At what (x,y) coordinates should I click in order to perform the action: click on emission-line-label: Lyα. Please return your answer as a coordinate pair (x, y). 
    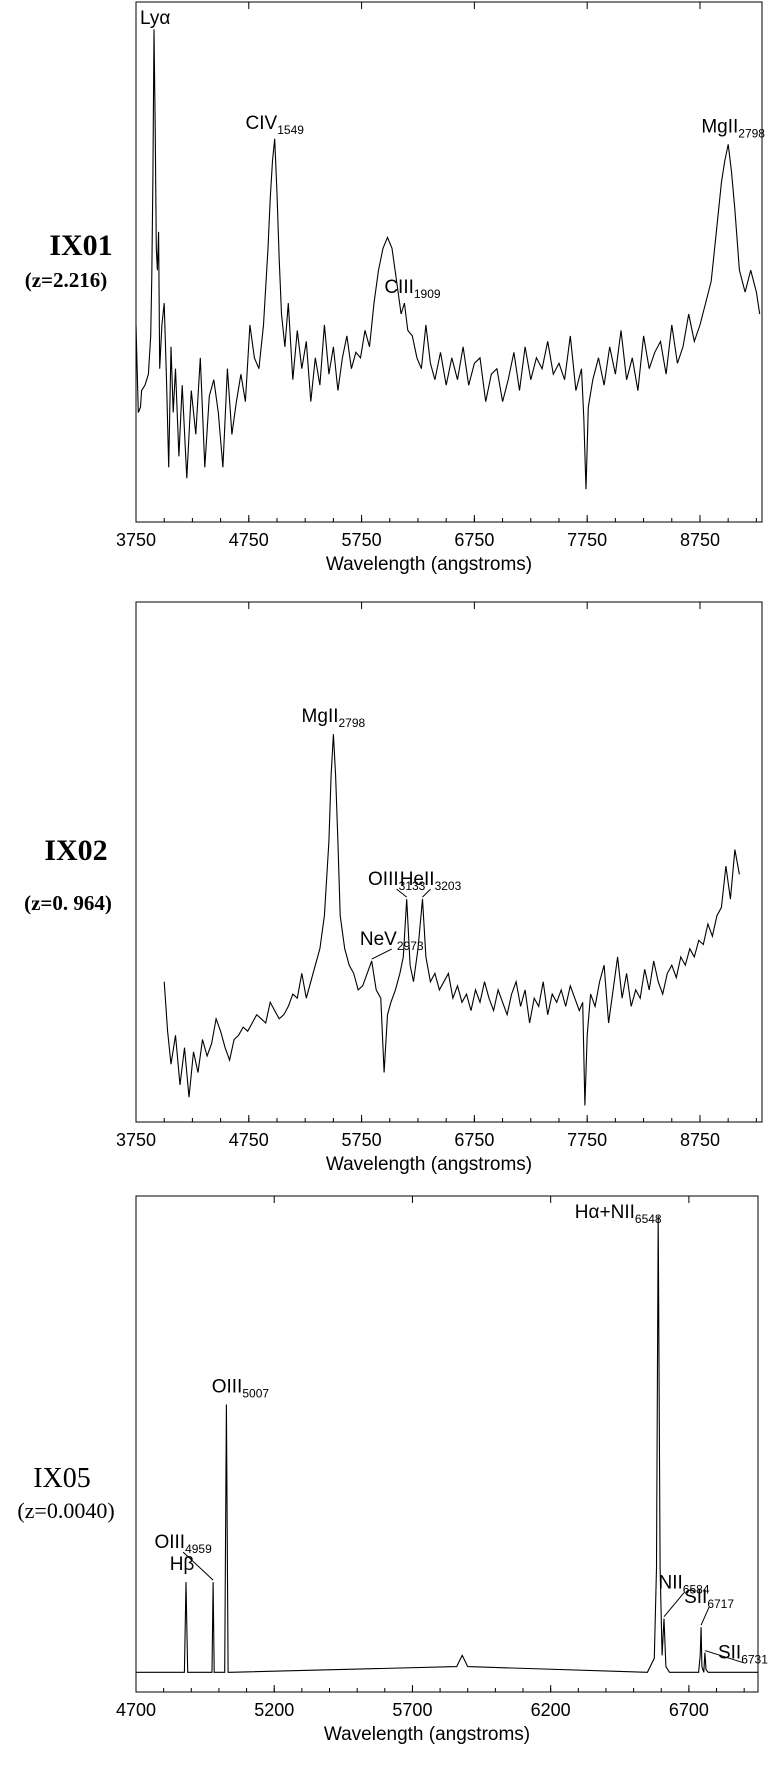
    Looking at the image, I should click on (155, 18).